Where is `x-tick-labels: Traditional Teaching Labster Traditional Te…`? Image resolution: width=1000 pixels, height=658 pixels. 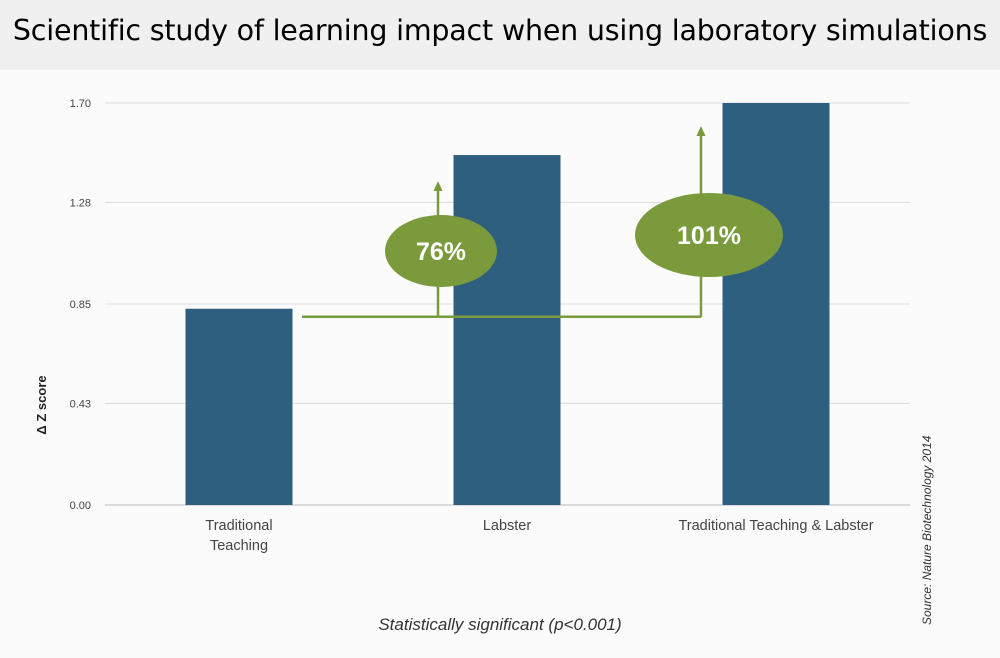 x-tick-labels: Traditional Teaching Labster Traditional Te… is located at coordinates (539, 536).